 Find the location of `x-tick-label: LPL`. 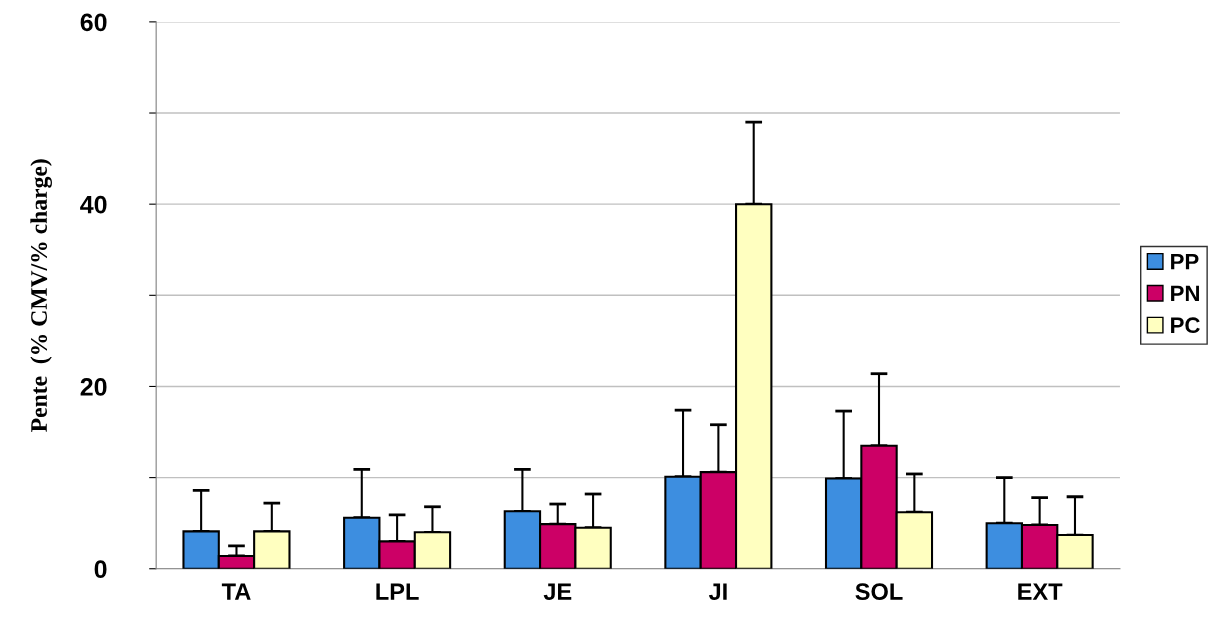

x-tick-label: LPL is located at coordinates (397, 591).